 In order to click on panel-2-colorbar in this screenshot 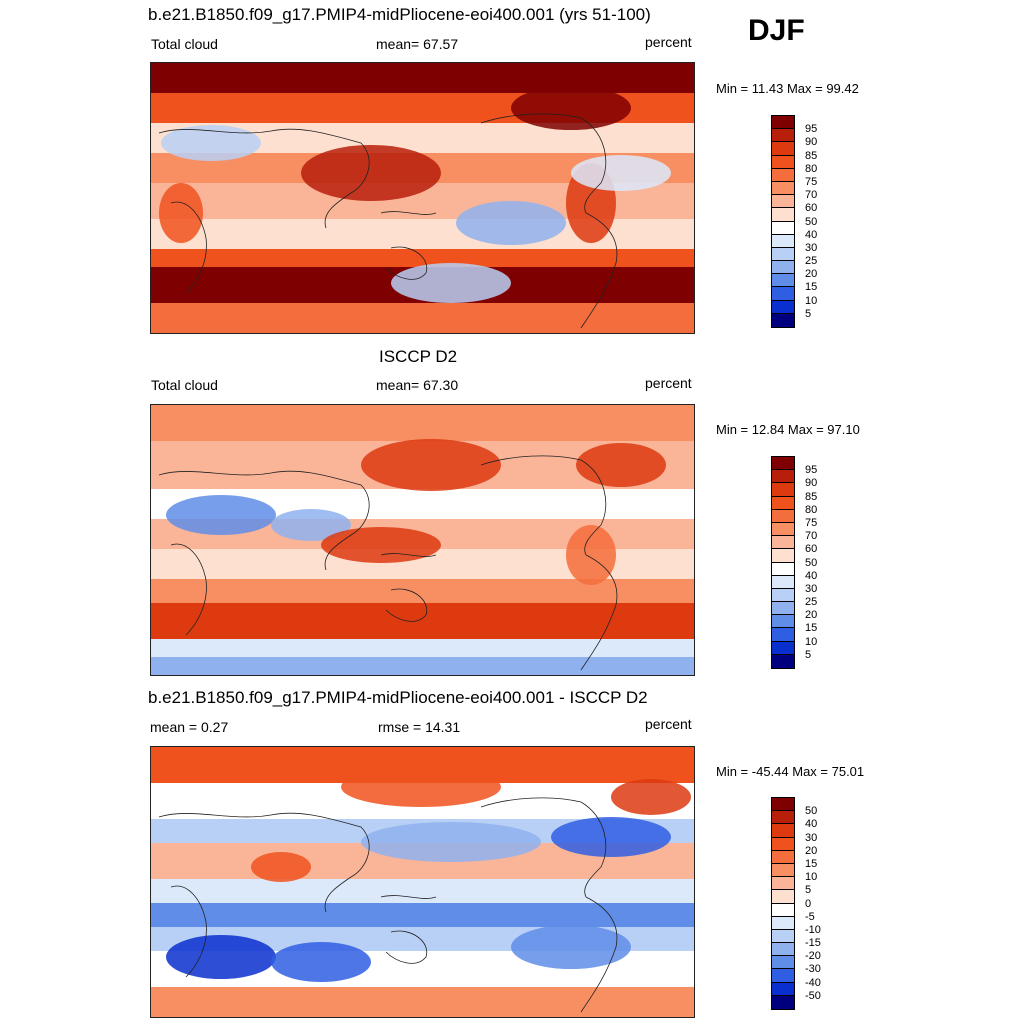, I will do `click(783, 562)`.